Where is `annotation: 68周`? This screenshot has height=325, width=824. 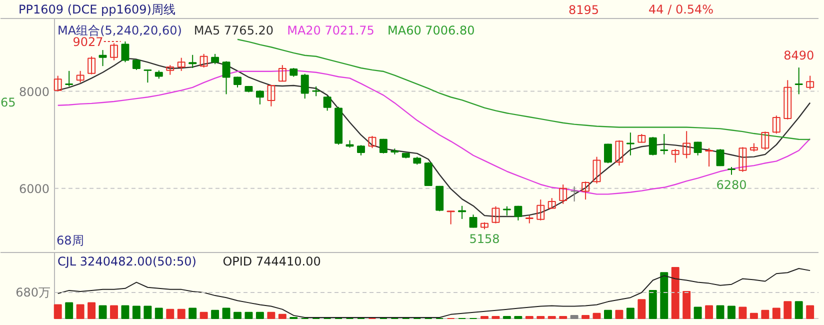 annotation: 68周 is located at coordinates (70, 241).